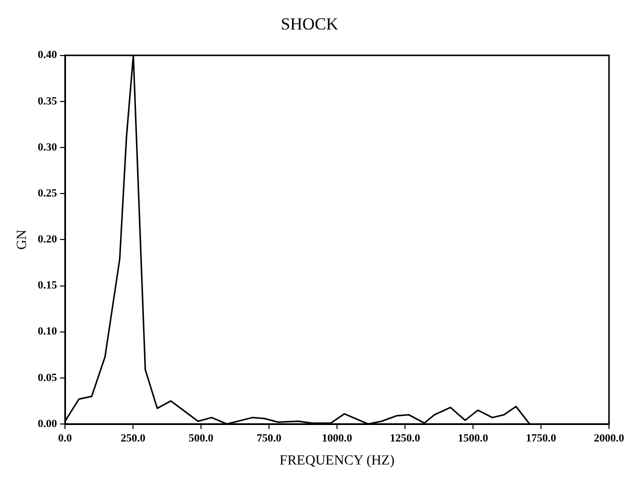  I want to click on chart-title: SHOCK, so click(310, 24).